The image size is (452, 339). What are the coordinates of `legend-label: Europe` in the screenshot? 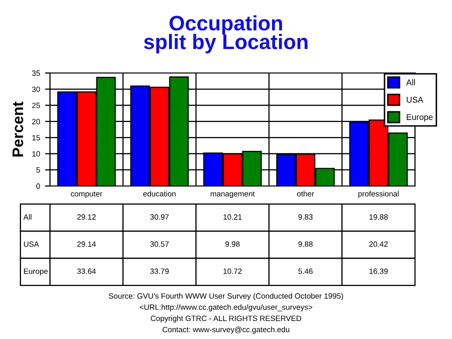 It's located at (419, 118).